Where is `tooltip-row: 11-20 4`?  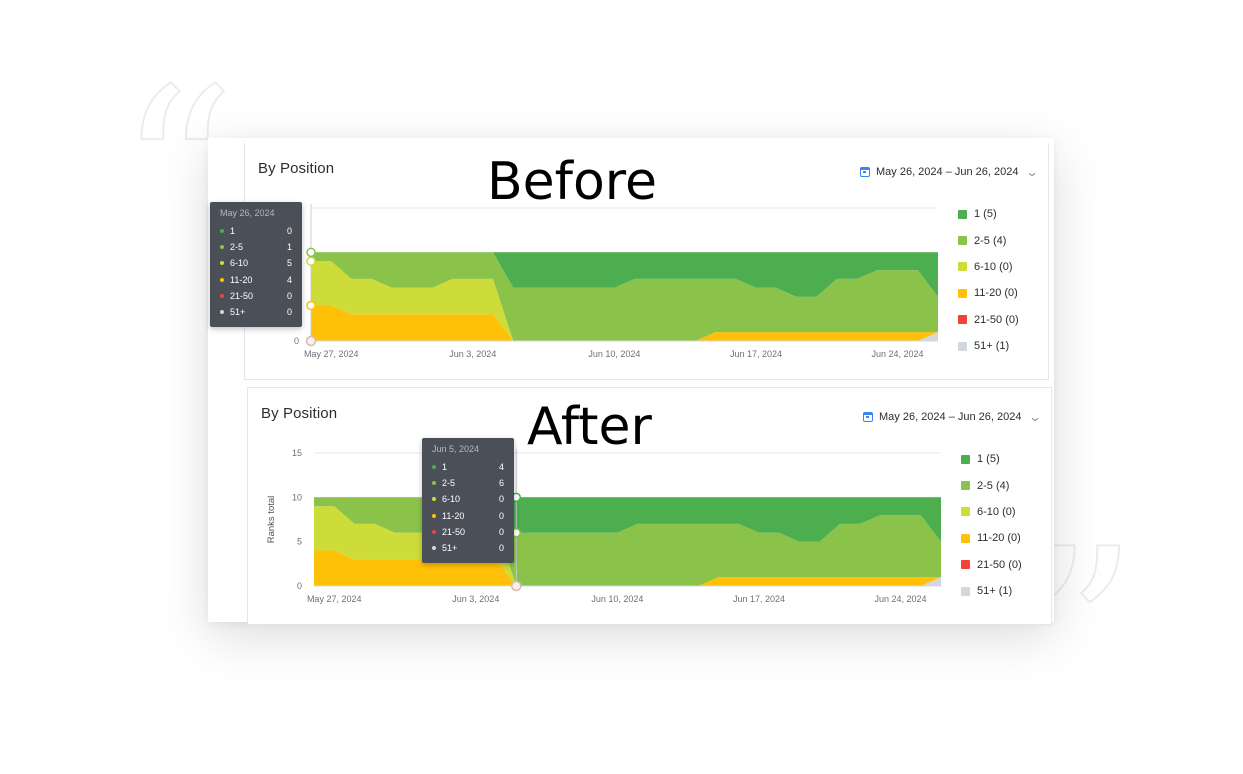 tooltip-row: 11-20 4 is located at coordinates (256, 280).